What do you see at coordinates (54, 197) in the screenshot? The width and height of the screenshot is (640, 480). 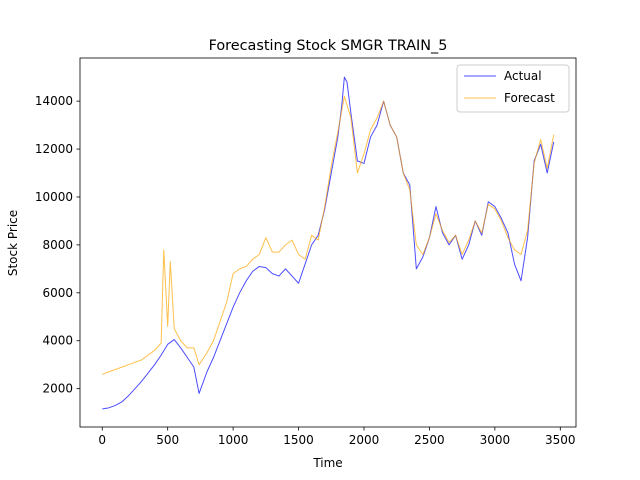 I see `y-tick-label: 10000` at bounding box center [54, 197].